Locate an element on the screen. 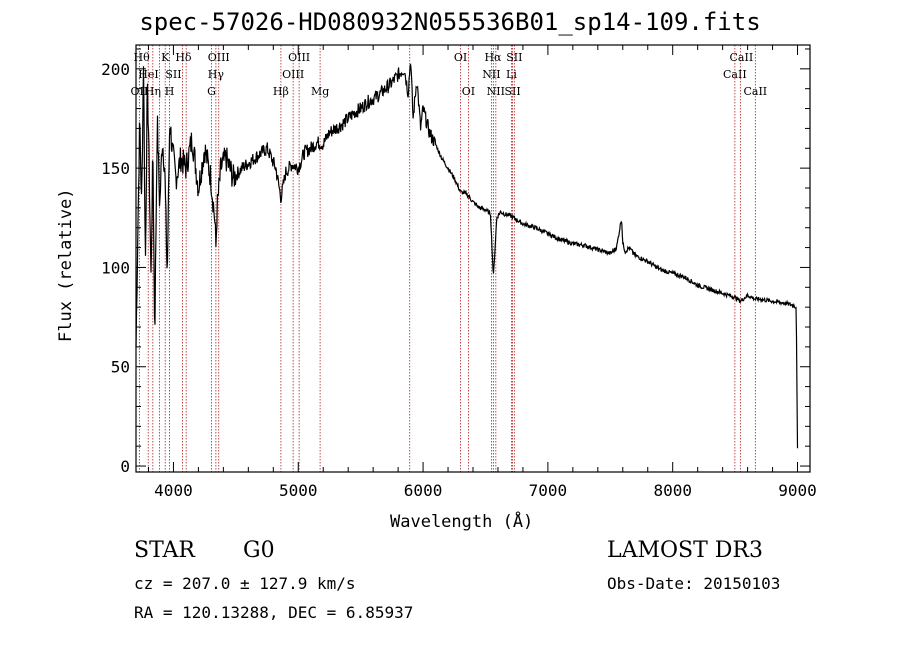  y-tick-label: 100 is located at coordinates (115, 267).